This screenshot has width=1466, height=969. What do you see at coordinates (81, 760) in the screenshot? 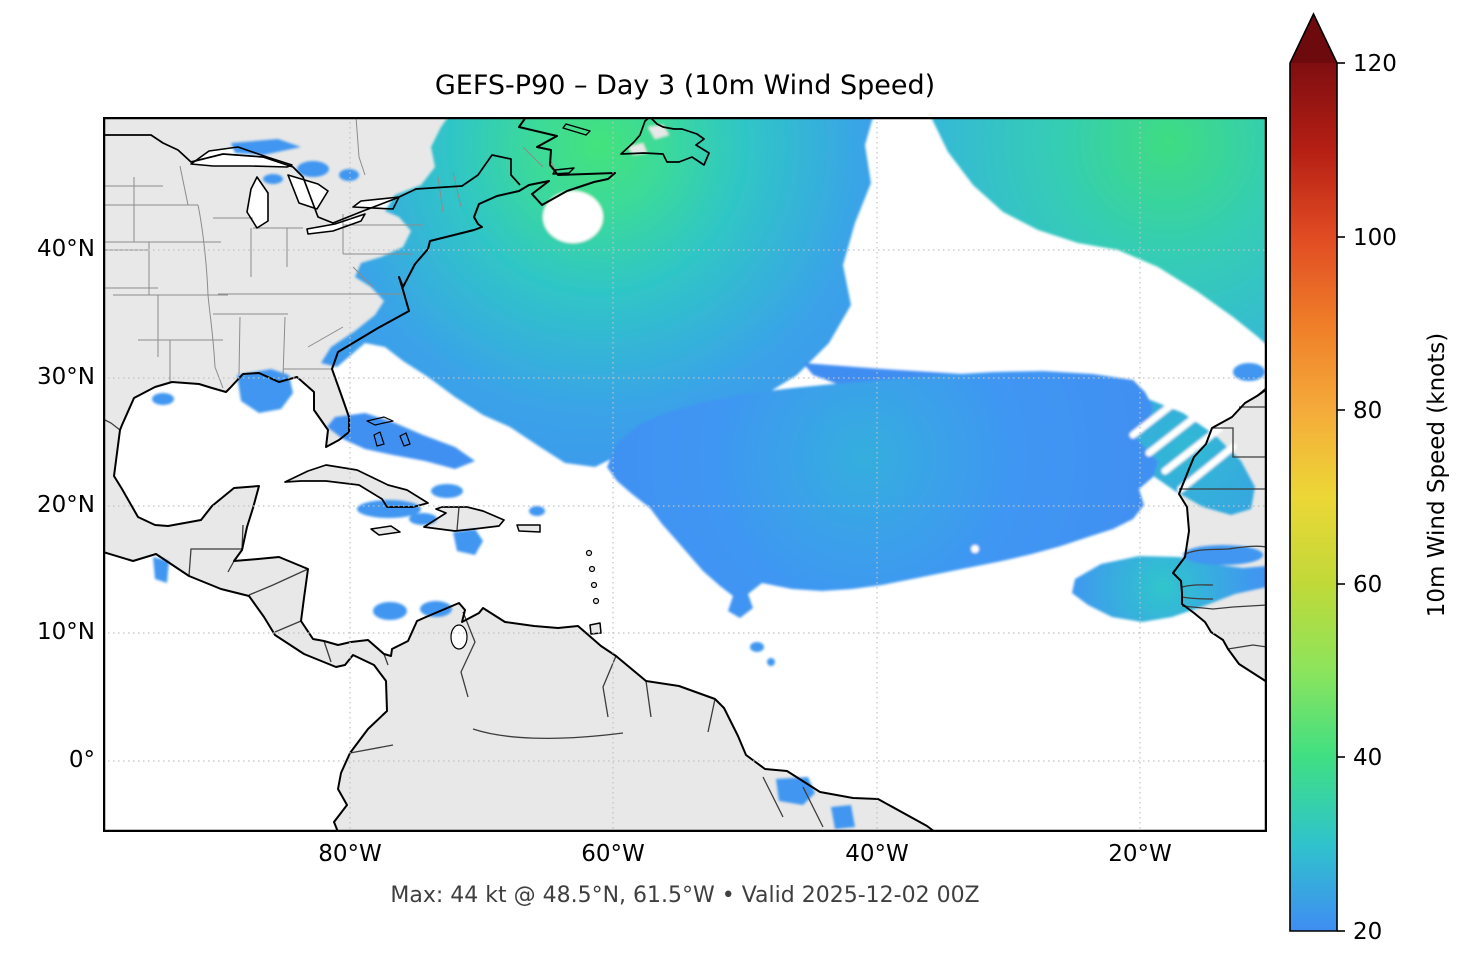
I see `y-tick-0: 0°` at bounding box center [81, 760].